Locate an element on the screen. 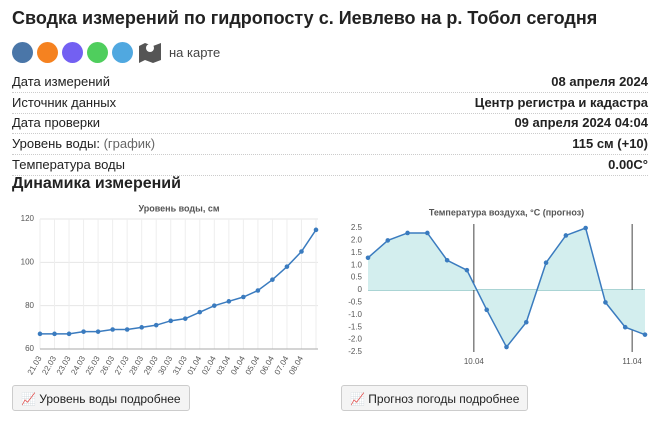 Image resolution: width=656 pixels, height=423 pixels. x-tick-label: 08.04 is located at coordinates (296, 365).